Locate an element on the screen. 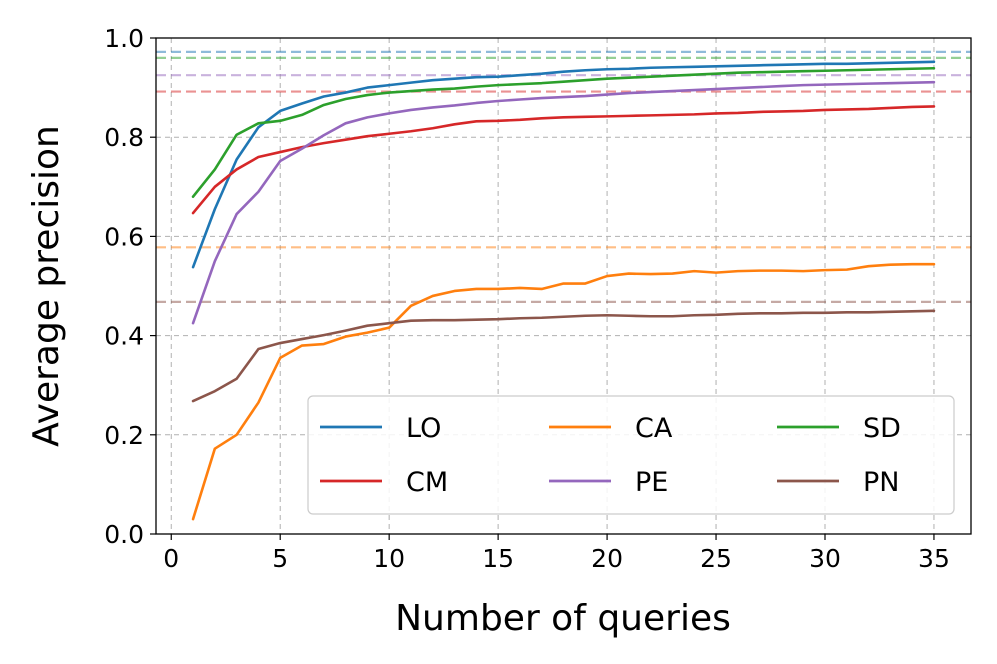 This screenshot has width=997, height=664. y-tick-label: 1.0 is located at coordinates (124, 38).